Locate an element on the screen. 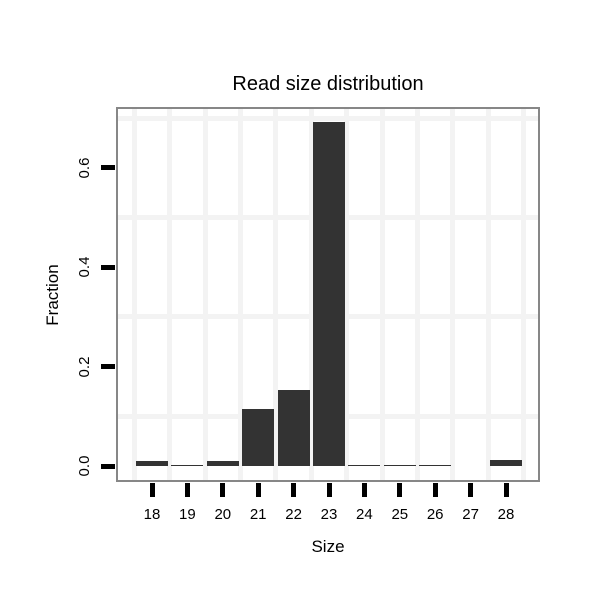 This screenshot has width=600, height=600. y-axis-title: Fraction is located at coordinates (52, 295).